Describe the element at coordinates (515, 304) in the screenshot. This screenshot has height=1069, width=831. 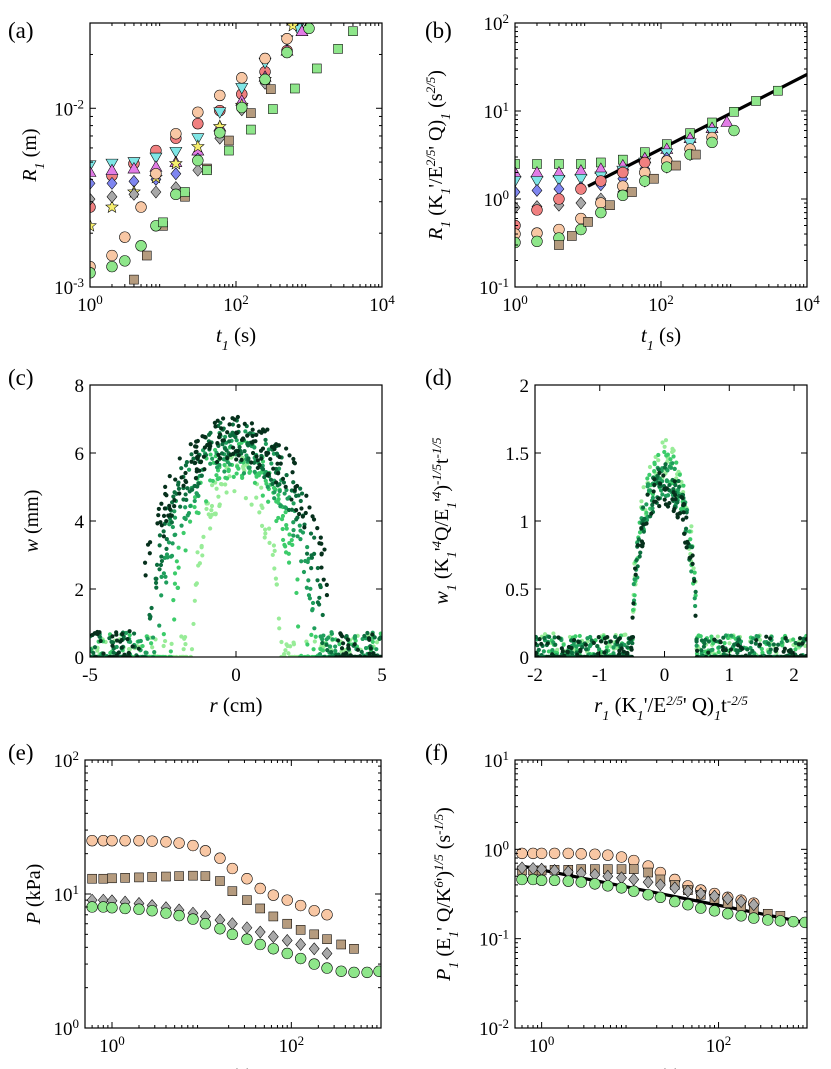
I see `x-tick-label: 100` at that location.